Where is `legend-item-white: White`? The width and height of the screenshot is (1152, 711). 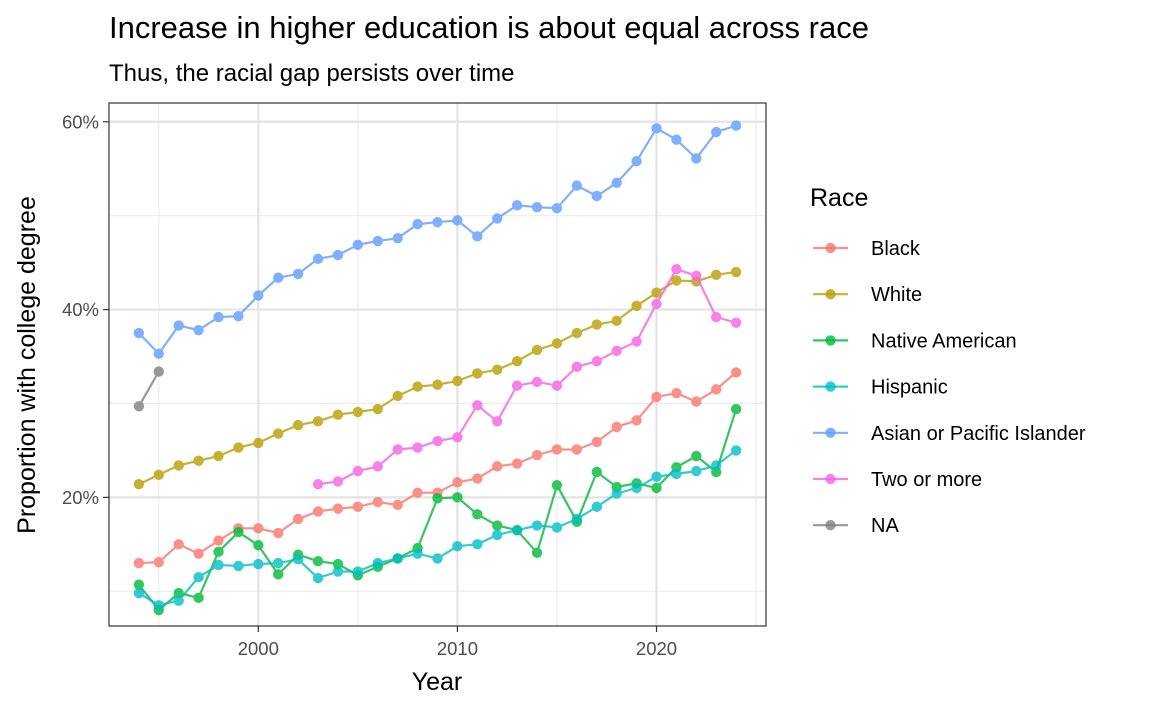
legend-item-white: White is located at coordinates (867, 295).